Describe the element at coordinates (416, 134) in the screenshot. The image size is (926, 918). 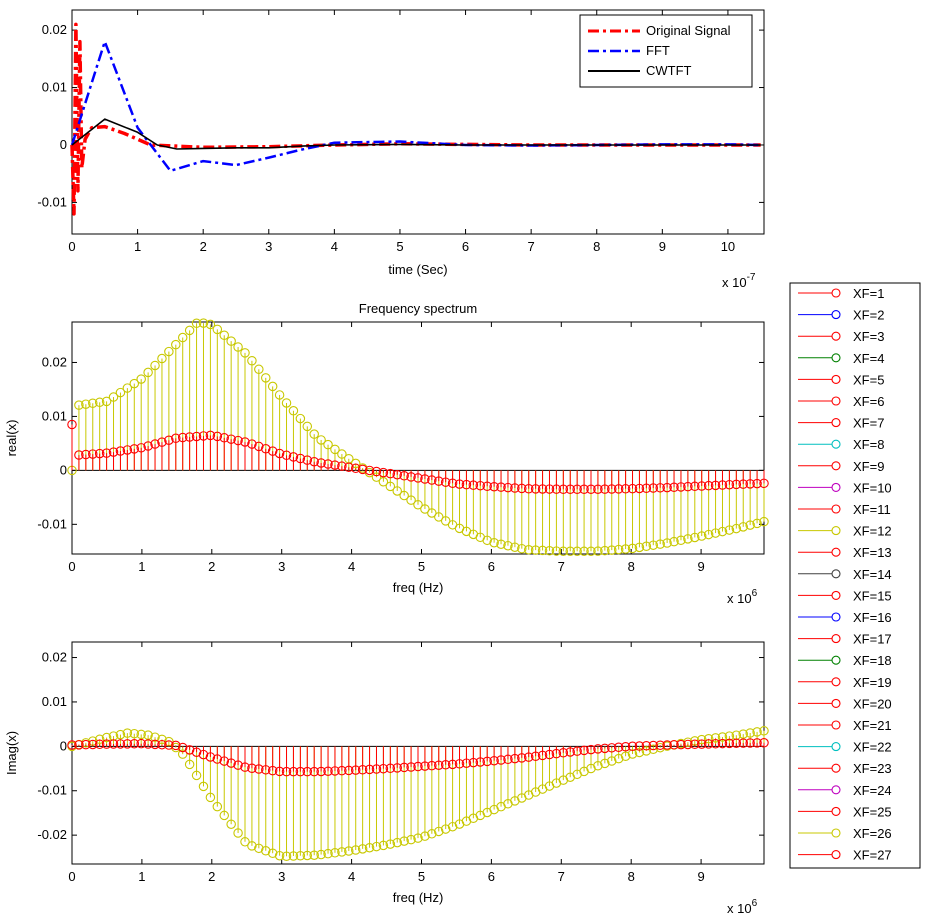
I see `series-line-cwtft` at that location.